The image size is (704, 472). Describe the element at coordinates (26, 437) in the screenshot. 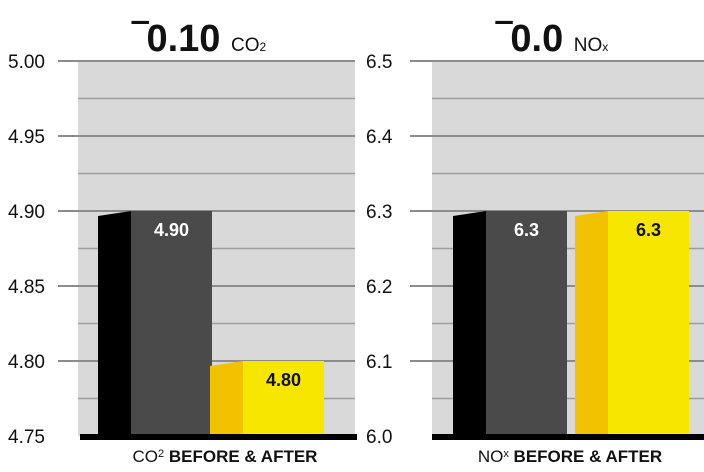

I see `y-tick-label: 4.75` at that location.